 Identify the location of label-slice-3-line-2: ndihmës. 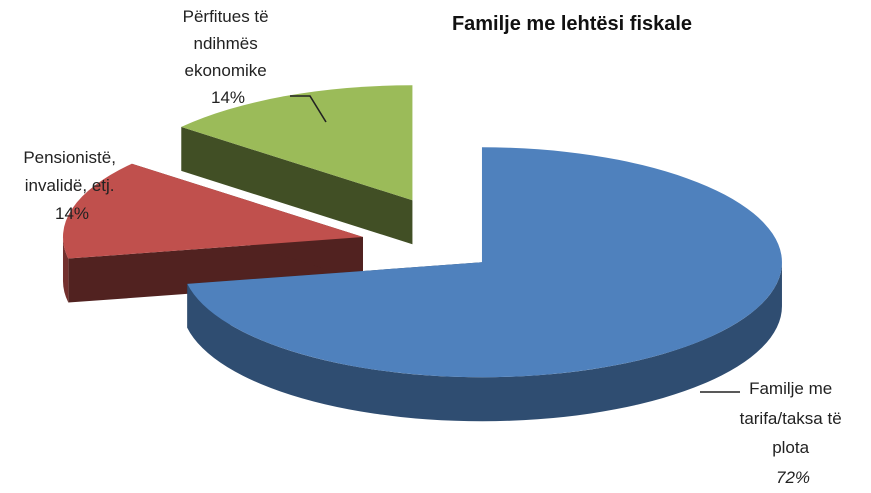
(226, 43).